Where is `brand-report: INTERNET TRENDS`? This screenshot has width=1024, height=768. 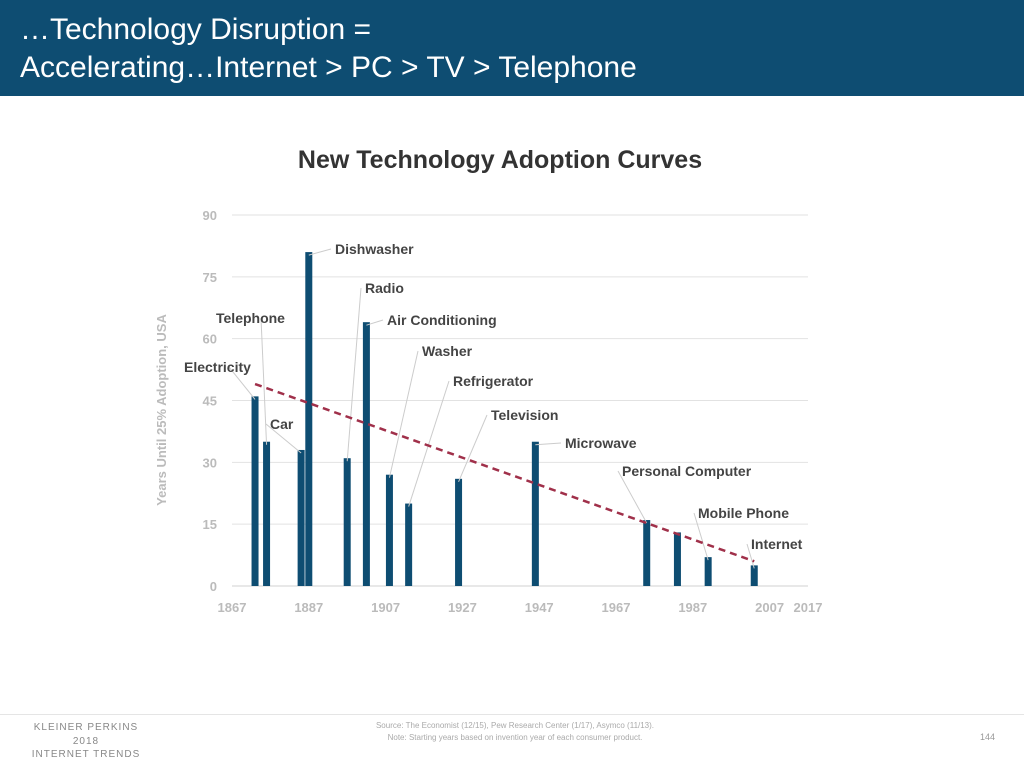 brand-report: INTERNET TRENDS is located at coordinates (86, 754).